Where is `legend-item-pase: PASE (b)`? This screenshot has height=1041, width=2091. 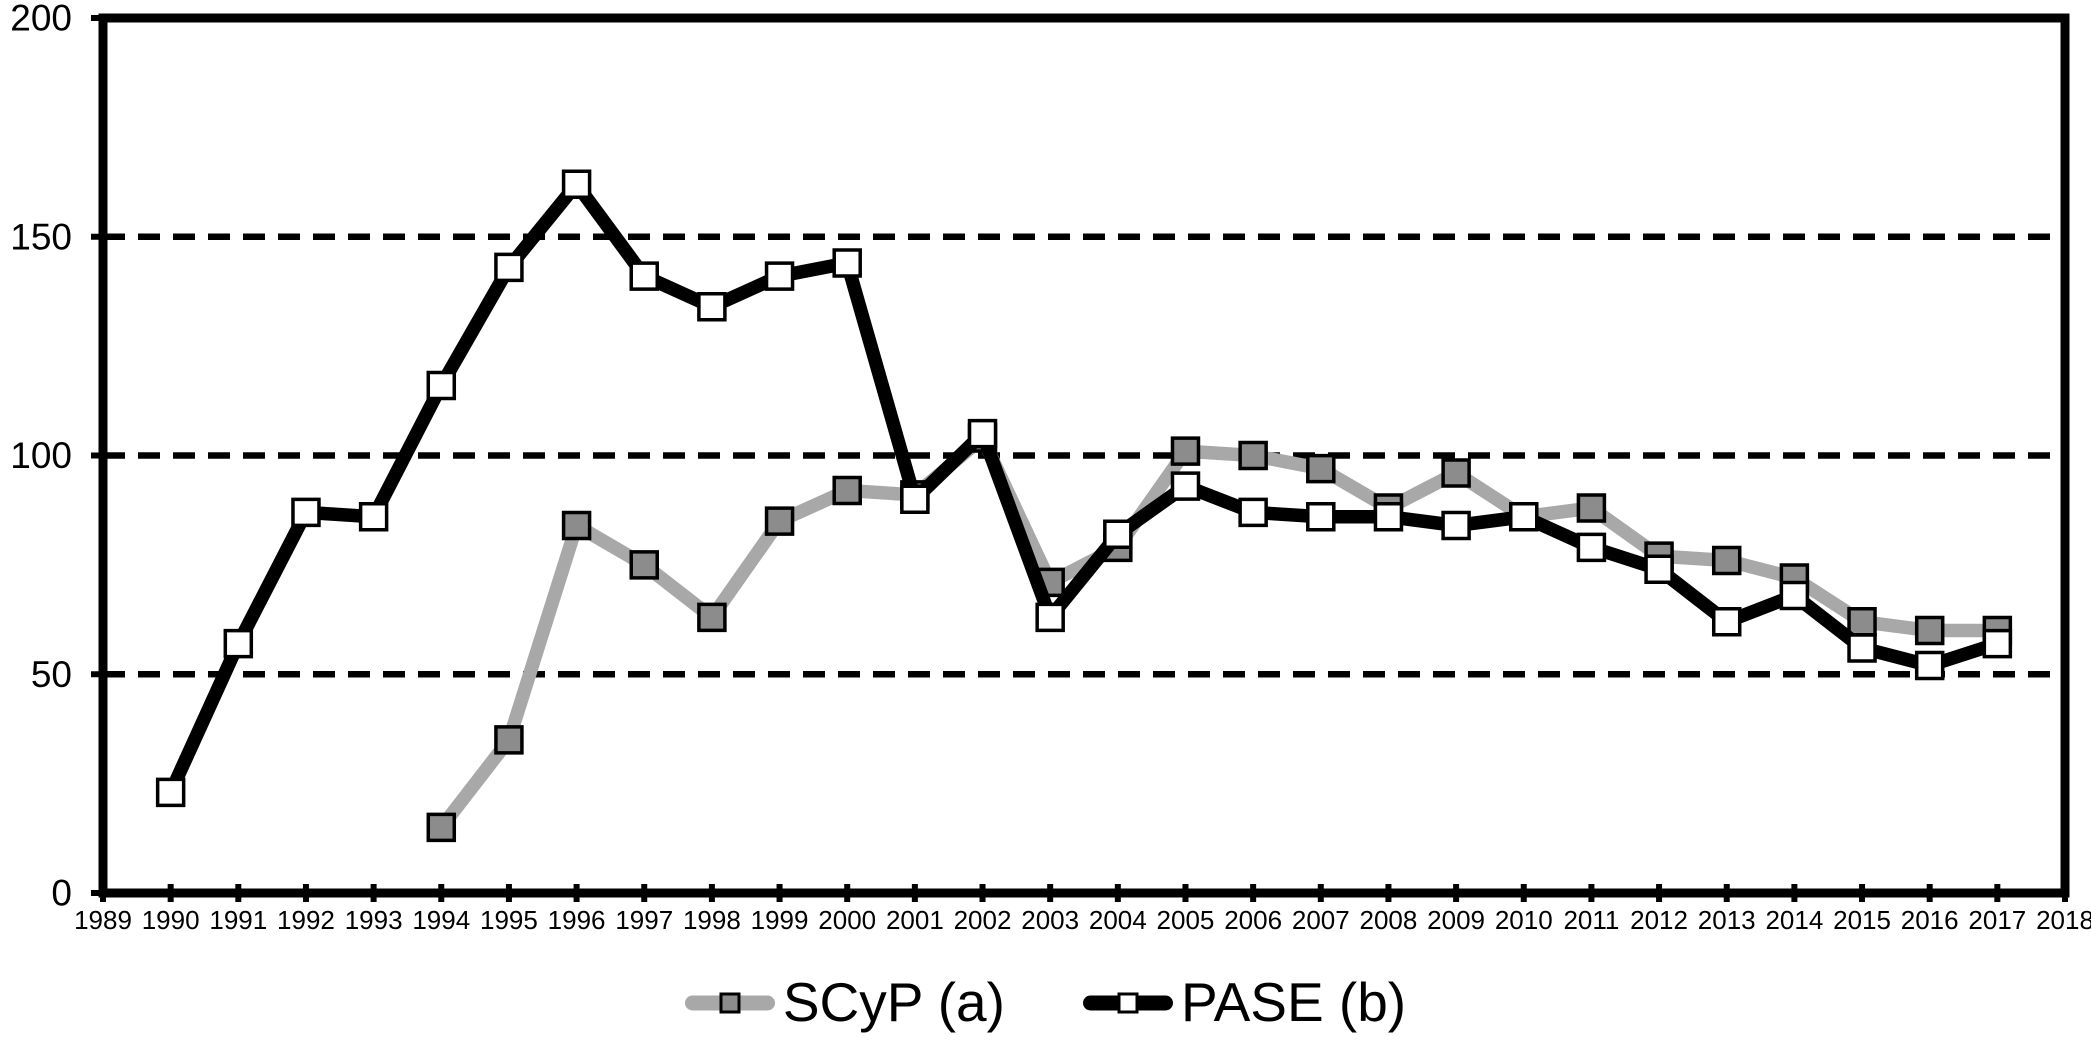 legend-item-pase: PASE (b) is located at coordinates (1244, 1002).